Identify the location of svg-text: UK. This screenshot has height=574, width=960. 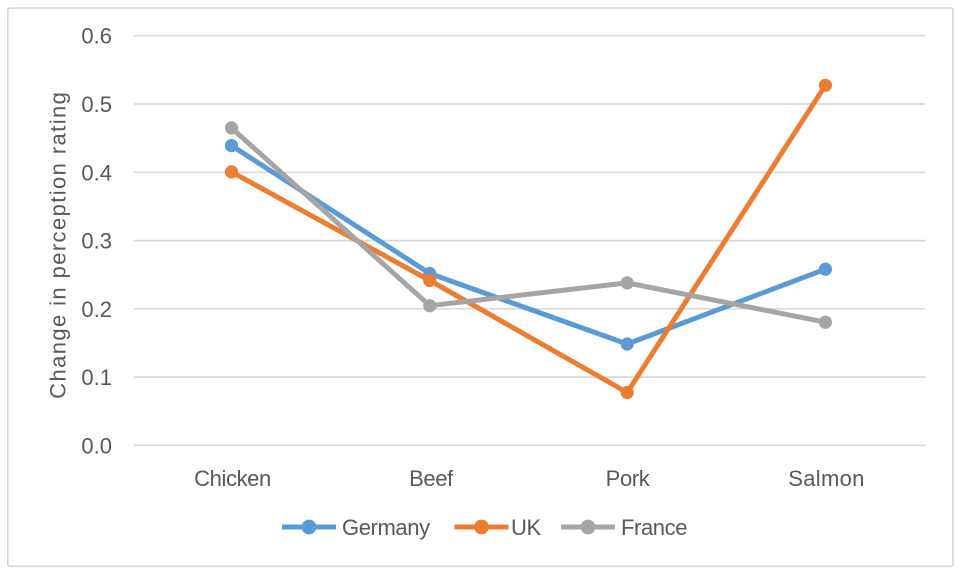
(526, 527).